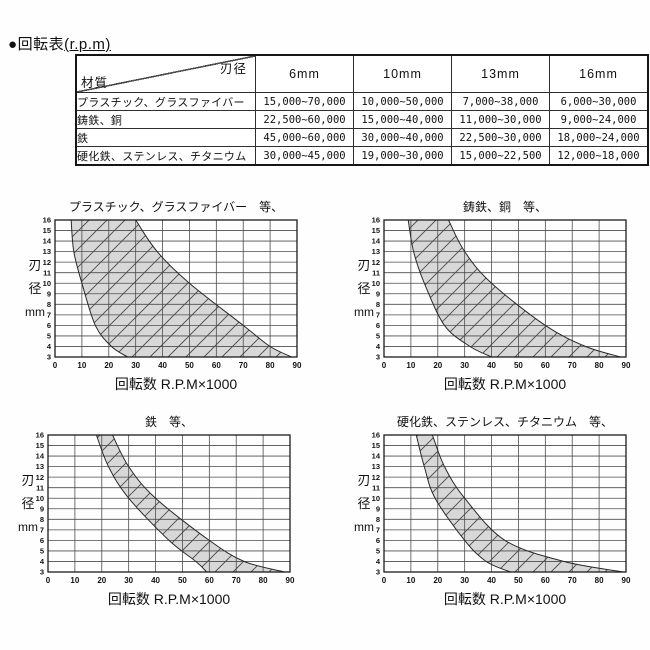 This screenshot has width=650, height=650. Describe the element at coordinates (165, 73) in the screenshot. I see `corner-cell: 刃径 材質` at that location.